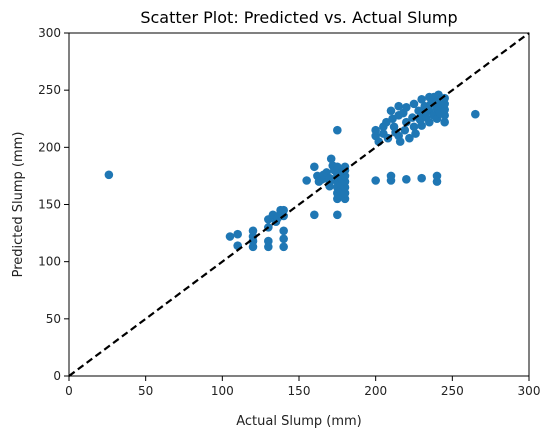 The image size is (550, 434). What do you see at coordinates (298, 421) in the screenshot?
I see `x-axis-label: Actual Slump (mm)` at bounding box center [298, 421].